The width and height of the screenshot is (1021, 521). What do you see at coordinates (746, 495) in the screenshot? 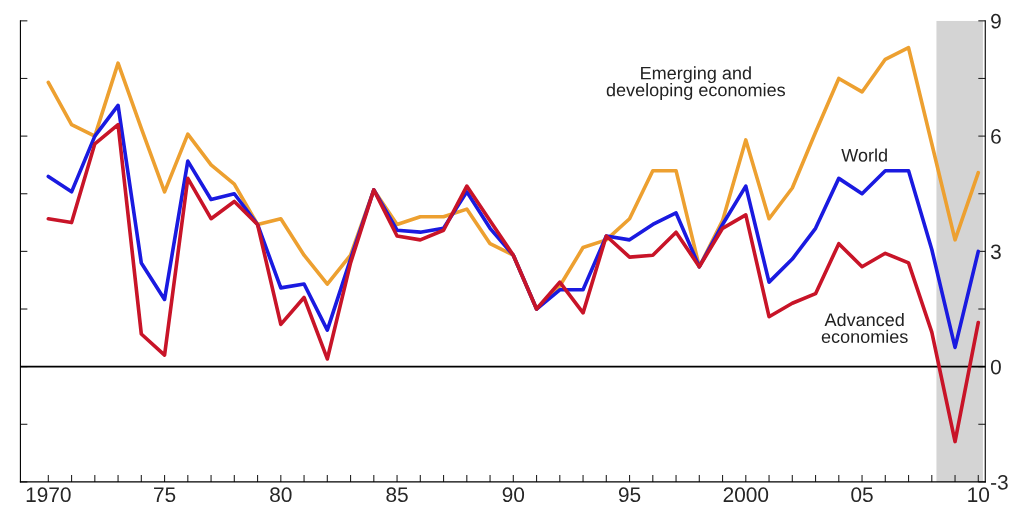
I see `x-tick-label: 2000` at bounding box center [746, 495].